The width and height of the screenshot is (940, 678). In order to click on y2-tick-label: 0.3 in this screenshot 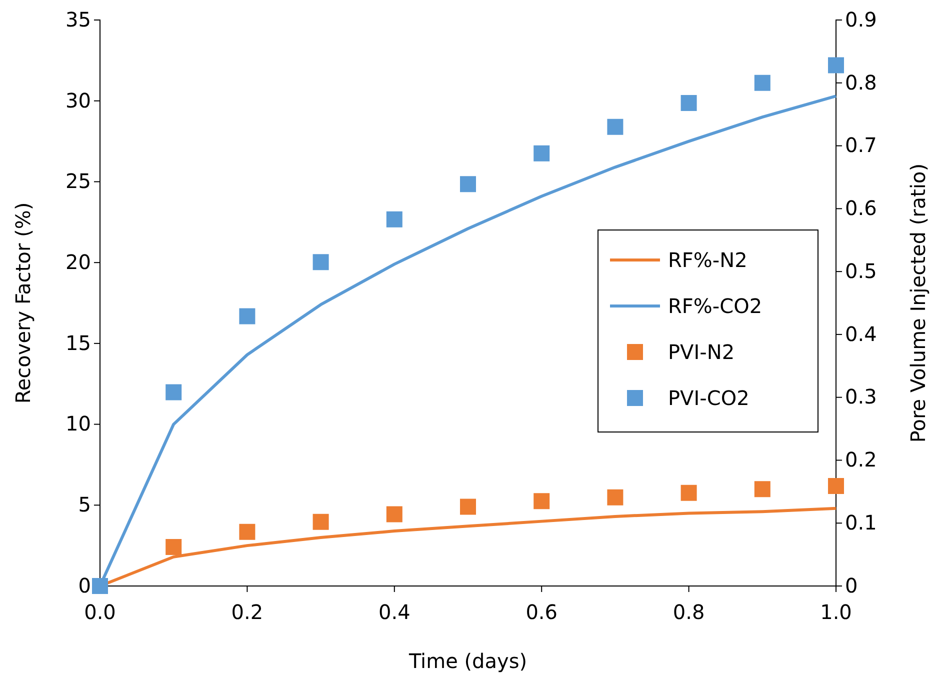, I will do `click(861, 396)`.